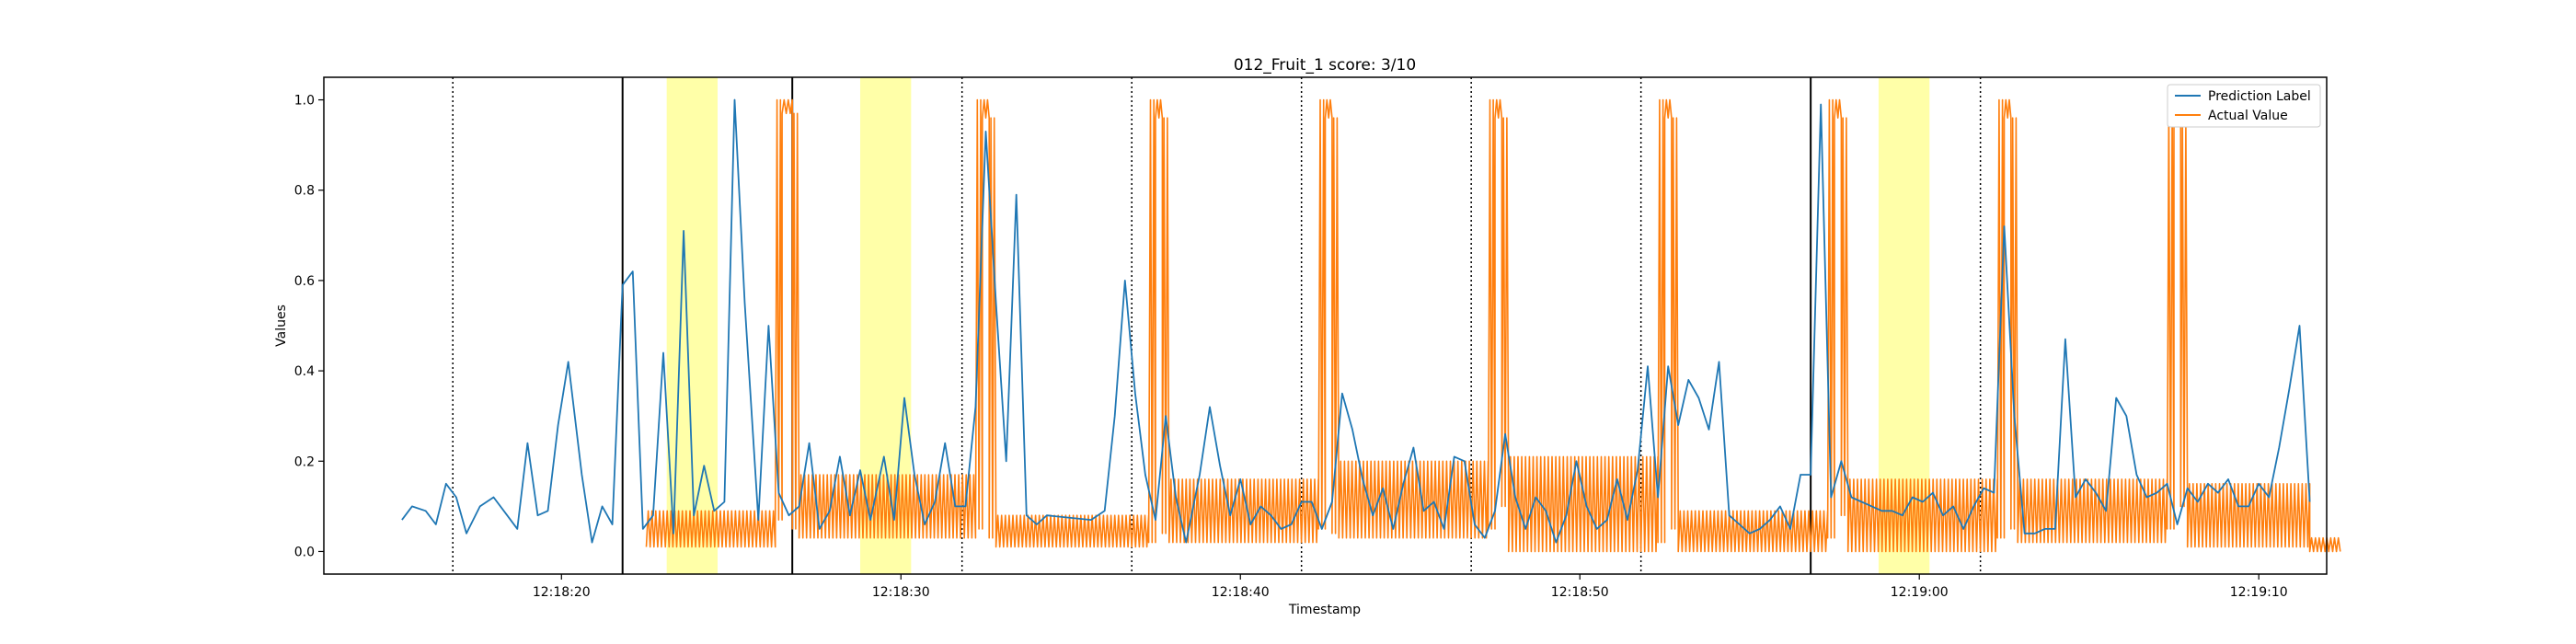 The height and width of the screenshot is (644, 2576). Describe the element at coordinates (562, 592) in the screenshot. I see `x-tick-label: 12:18:20` at that location.